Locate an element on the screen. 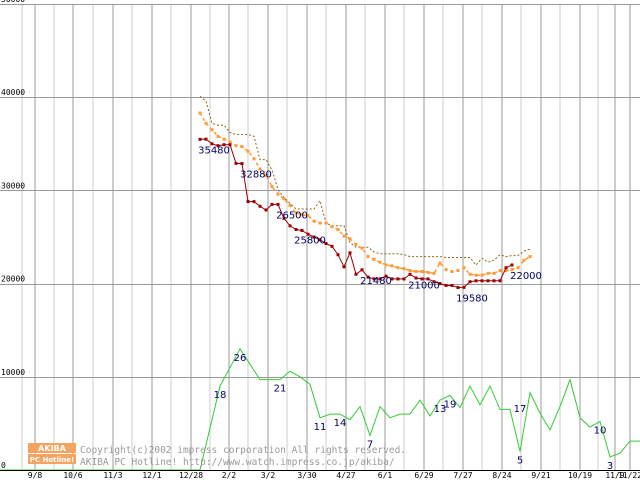 This screenshot has height=480, width=640. y-tick-label: 20000 is located at coordinates (13, 279).